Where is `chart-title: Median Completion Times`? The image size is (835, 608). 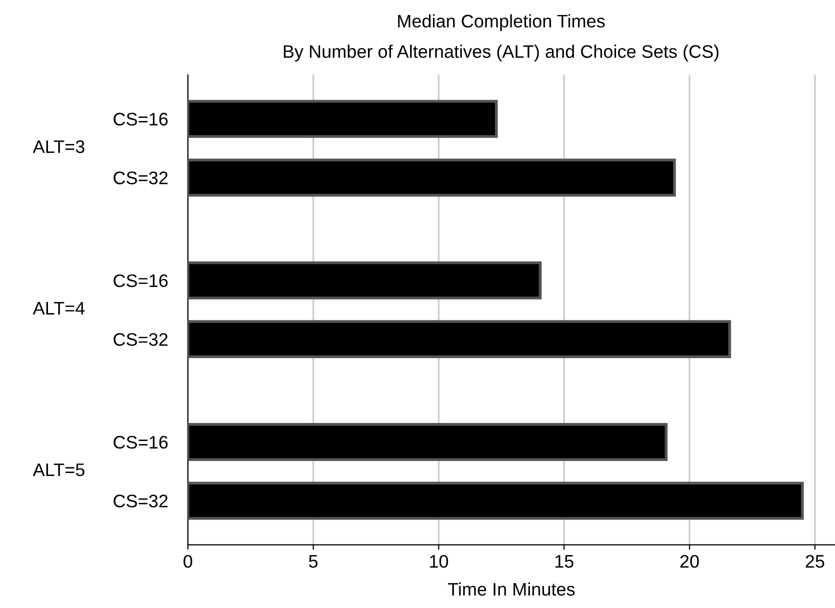
chart-title: Median Completion Times is located at coordinates (501, 23).